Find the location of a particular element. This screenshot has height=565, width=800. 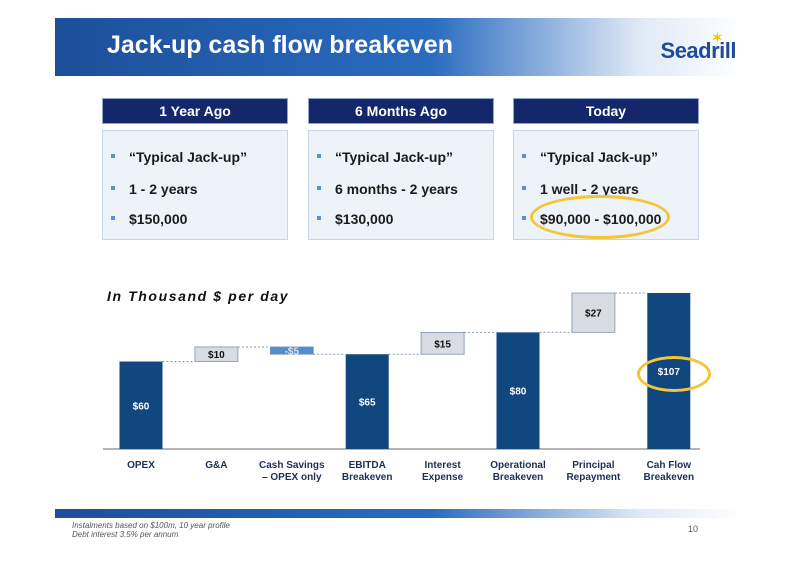

footnote: Debt interest 3.5% per annum is located at coordinates (125, 534).